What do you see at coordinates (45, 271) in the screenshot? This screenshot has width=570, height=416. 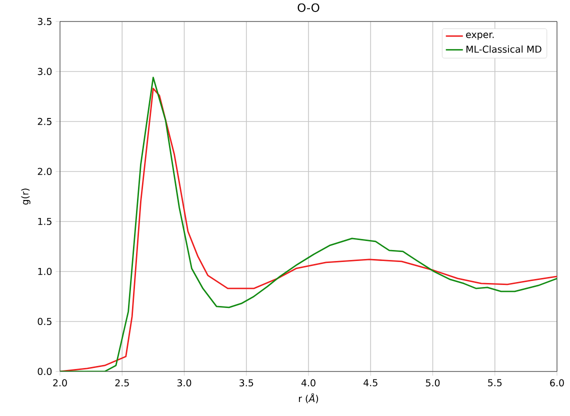 I see `y-tick-label: 1.0` at bounding box center [45, 271].